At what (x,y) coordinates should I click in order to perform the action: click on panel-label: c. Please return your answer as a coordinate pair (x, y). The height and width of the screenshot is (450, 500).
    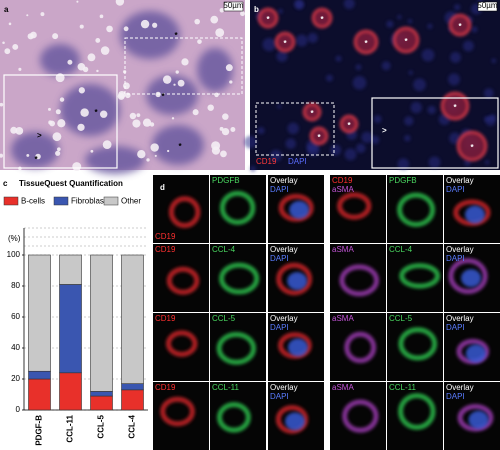
    Looking at the image, I should click on (5, 183).